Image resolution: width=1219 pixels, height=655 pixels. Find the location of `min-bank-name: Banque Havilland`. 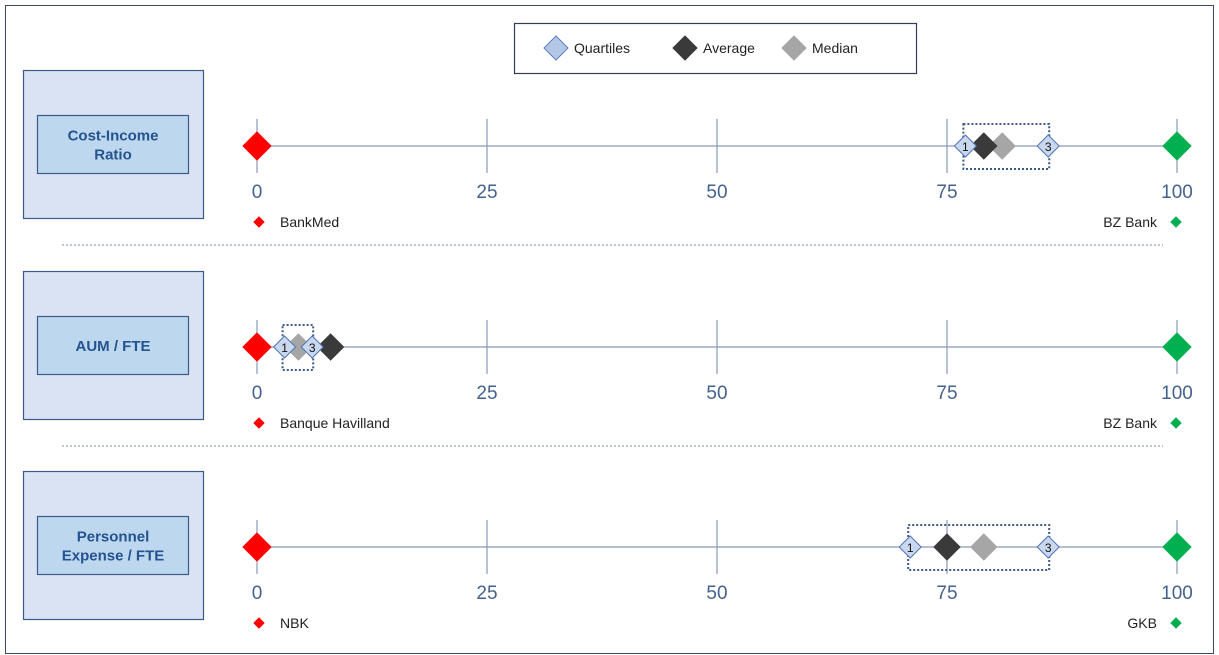

min-bank-name: Banque Havilland is located at coordinates (335, 423).